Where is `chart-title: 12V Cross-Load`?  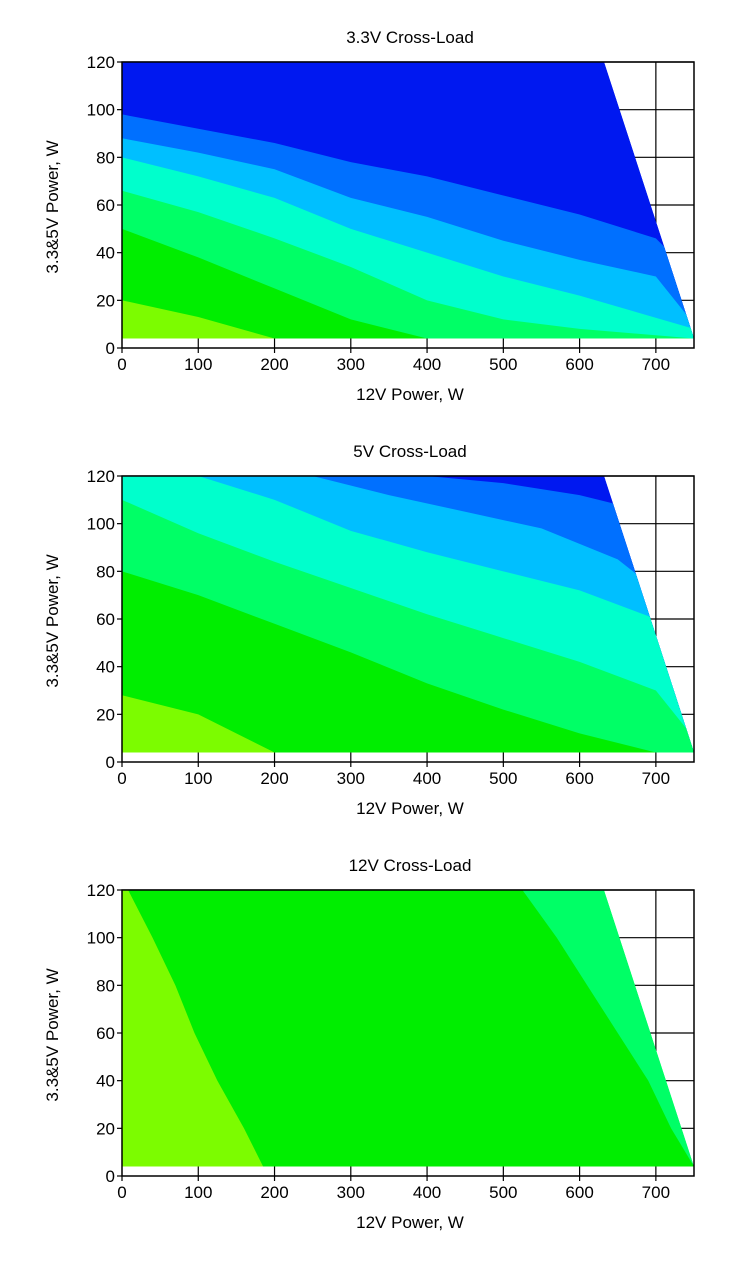
chart-title: 12V Cross-Load is located at coordinates (410, 865).